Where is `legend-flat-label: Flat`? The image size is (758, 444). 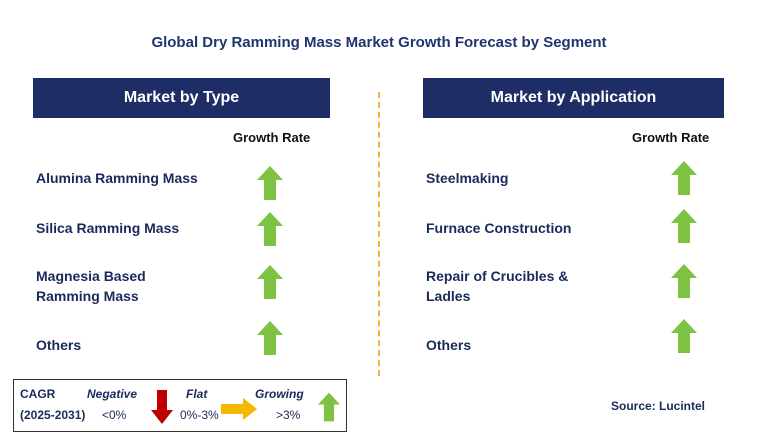
legend-flat-label: Flat is located at coordinates (197, 394).